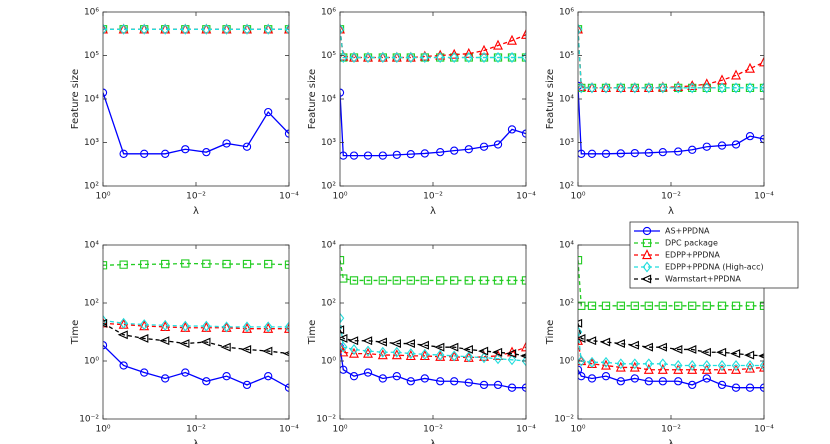 The height and width of the screenshot is (444, 830). I want to click on y-axis-label: Time, so click(312, 332).